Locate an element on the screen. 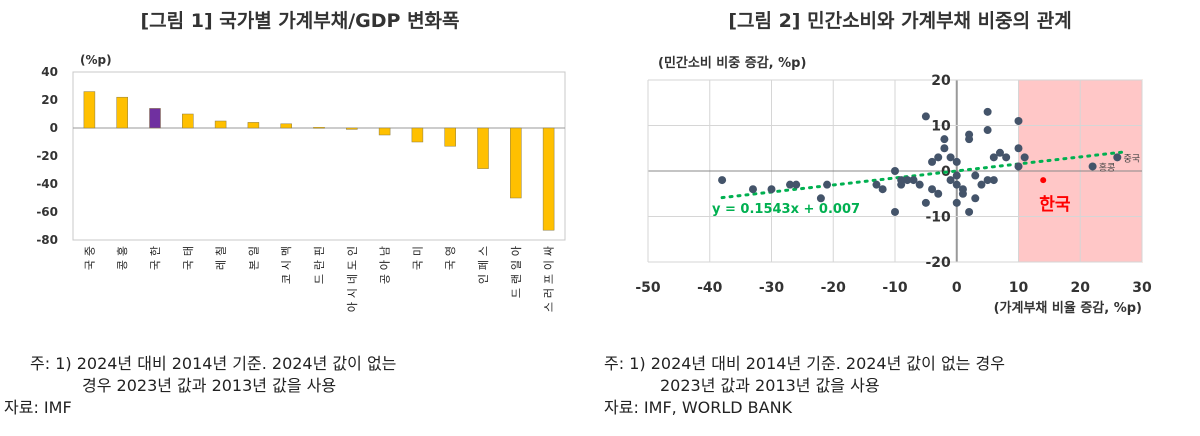 This screenshot has height=436, width=1200. svg-text: 랜 is located at coordinates (516, 279).